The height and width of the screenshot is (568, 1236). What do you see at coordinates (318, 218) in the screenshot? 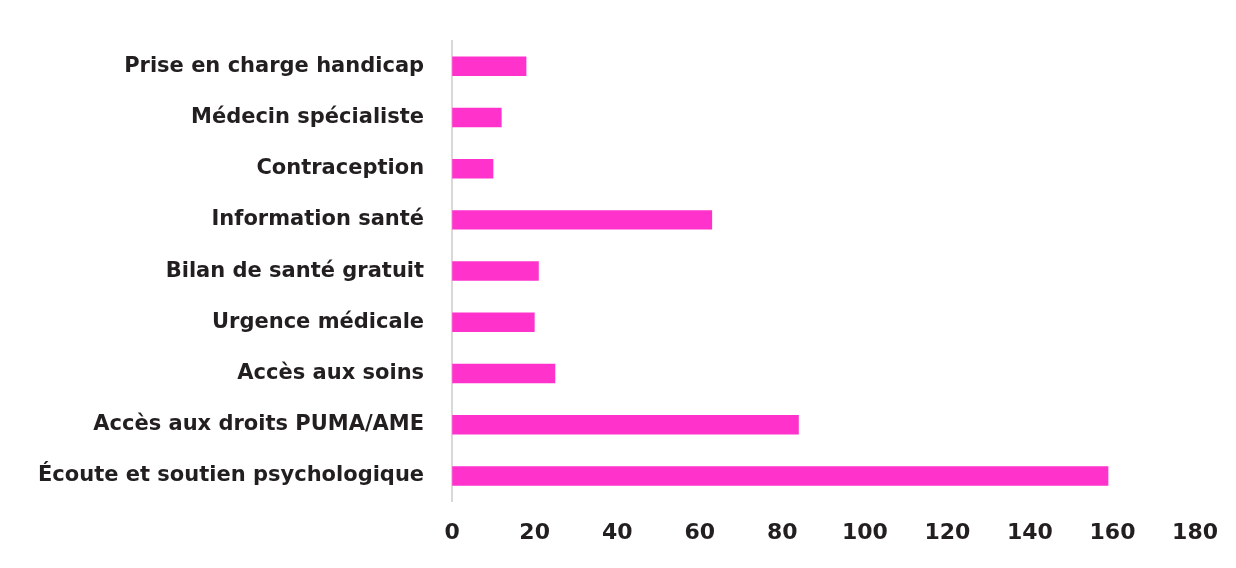
I see `y-tick-label: Information santé` at bounding box center [318, 218].